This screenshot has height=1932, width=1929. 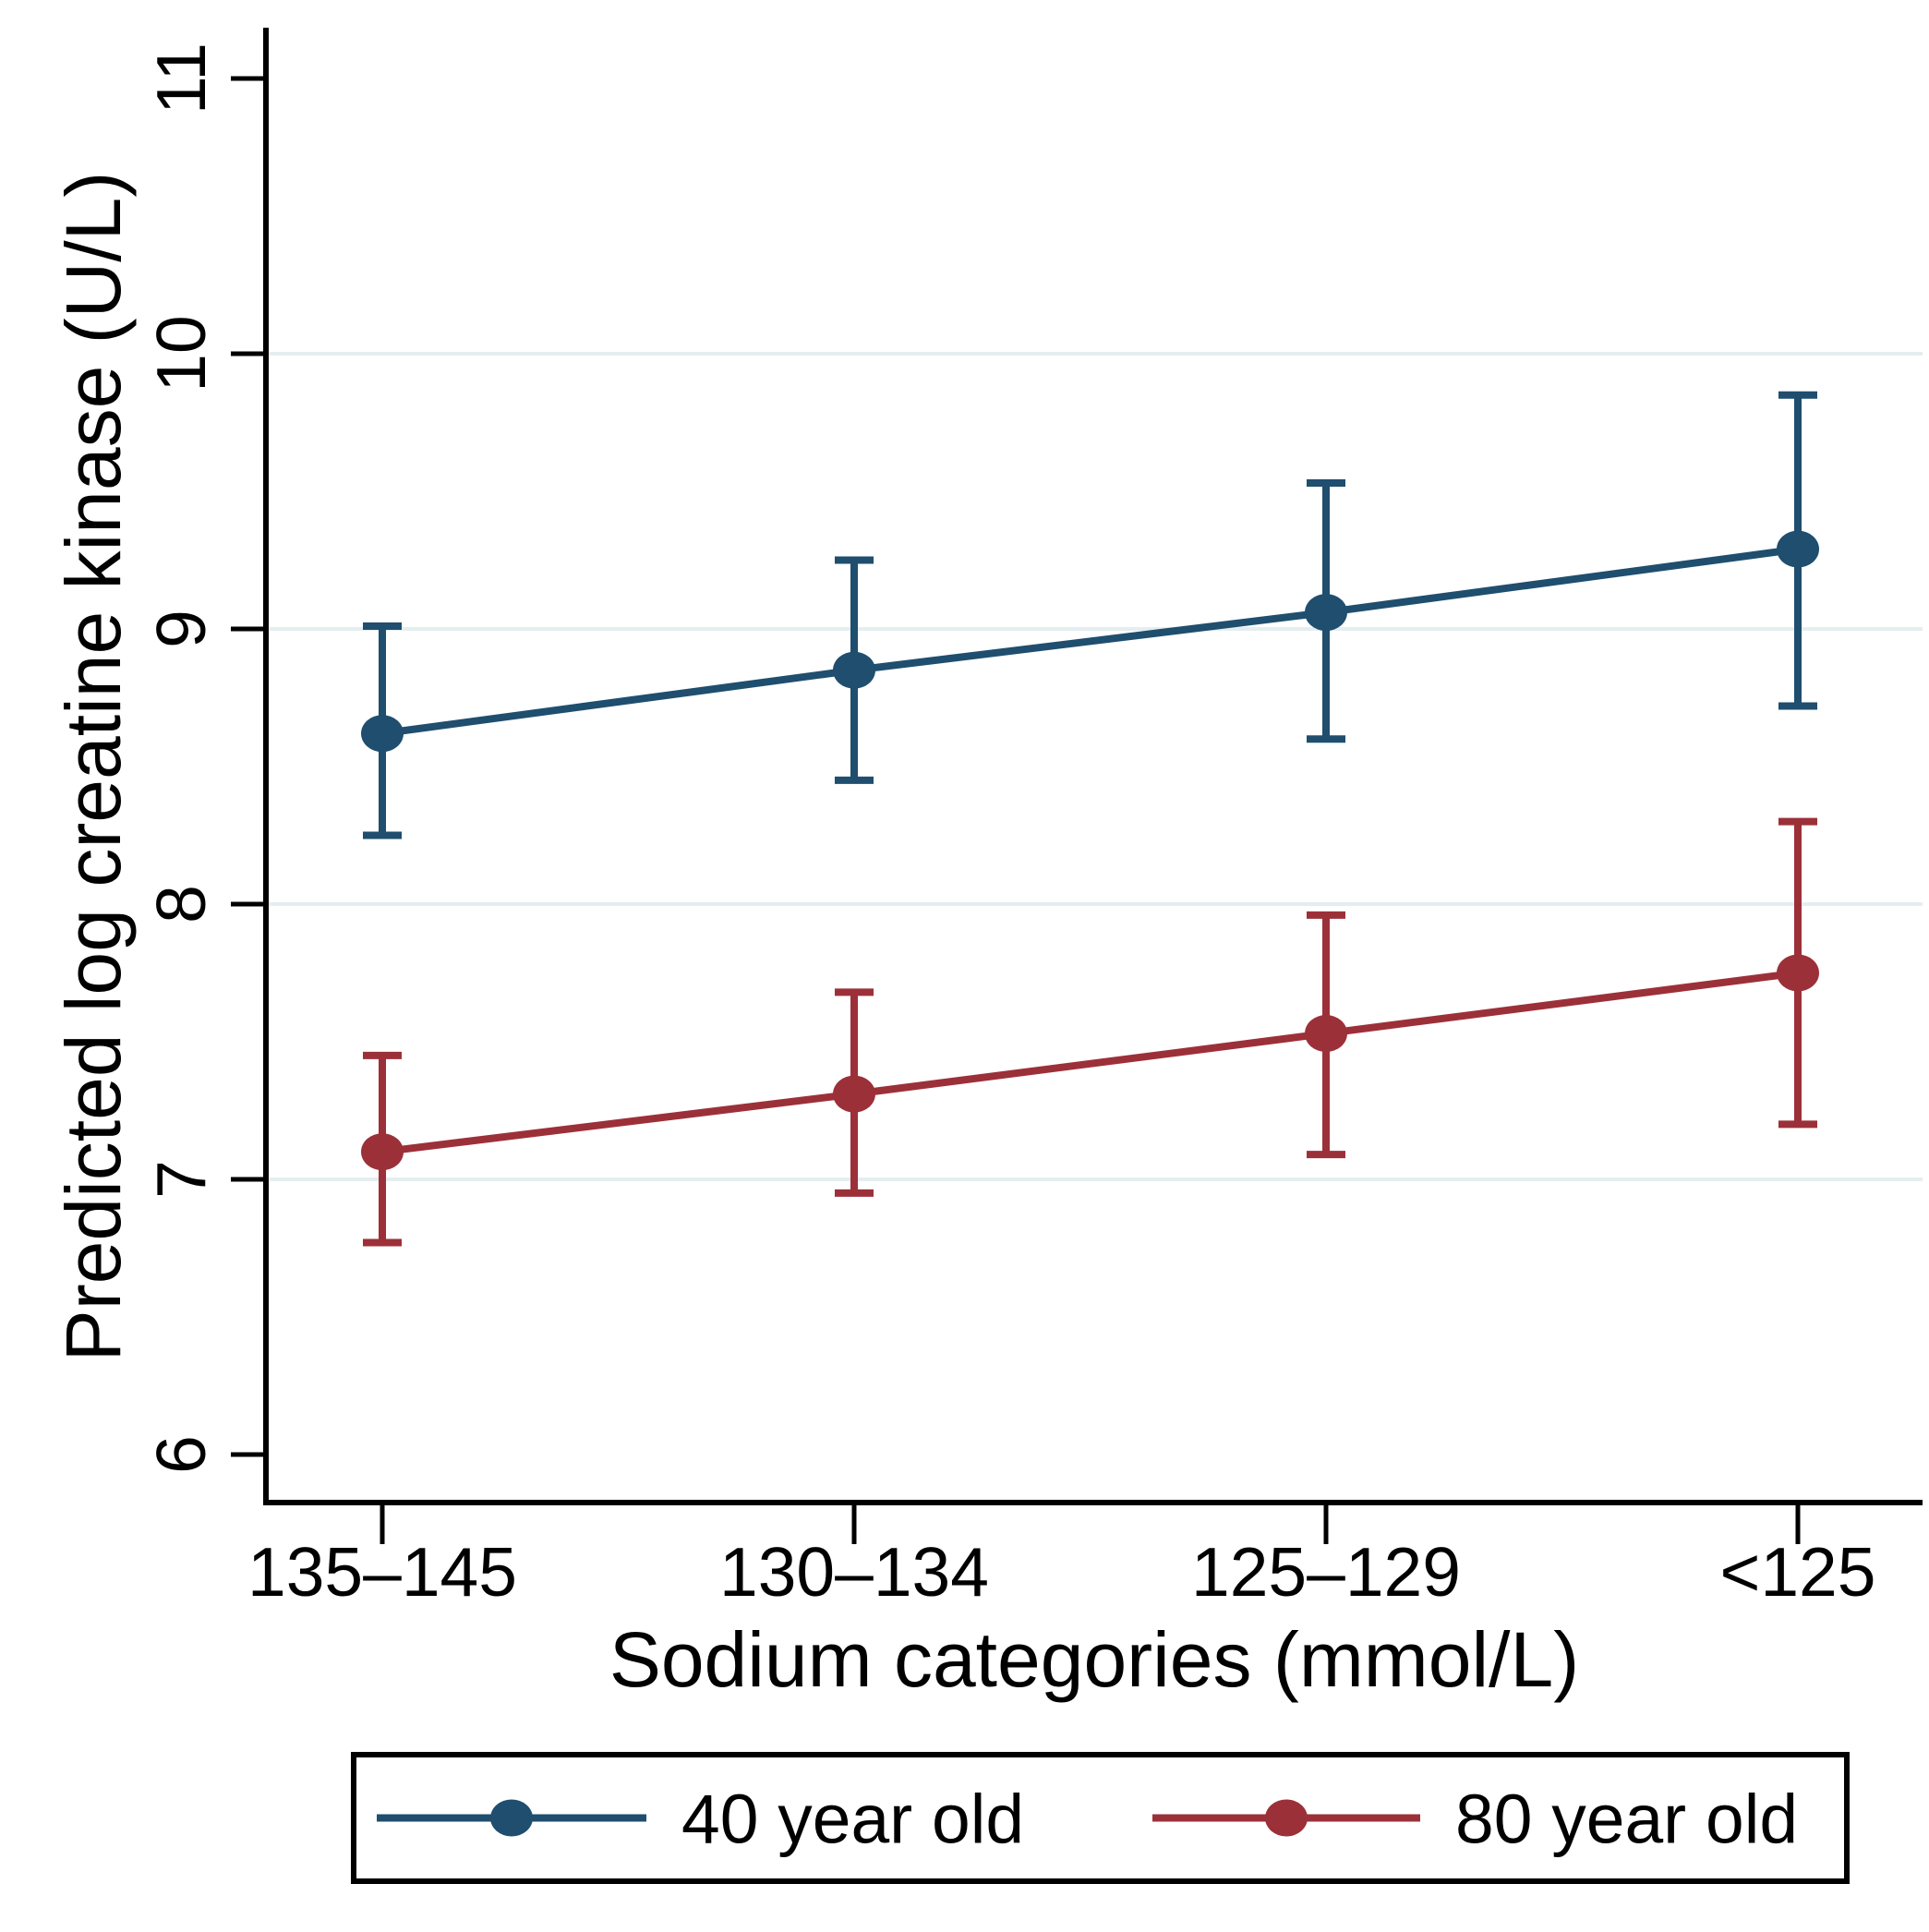 What do you see at coordinates (1094, 1660) in the screenshot?
I see `x-axis-title: Sodium categories (mmol/L)` at bounding box center [1094, 1660].